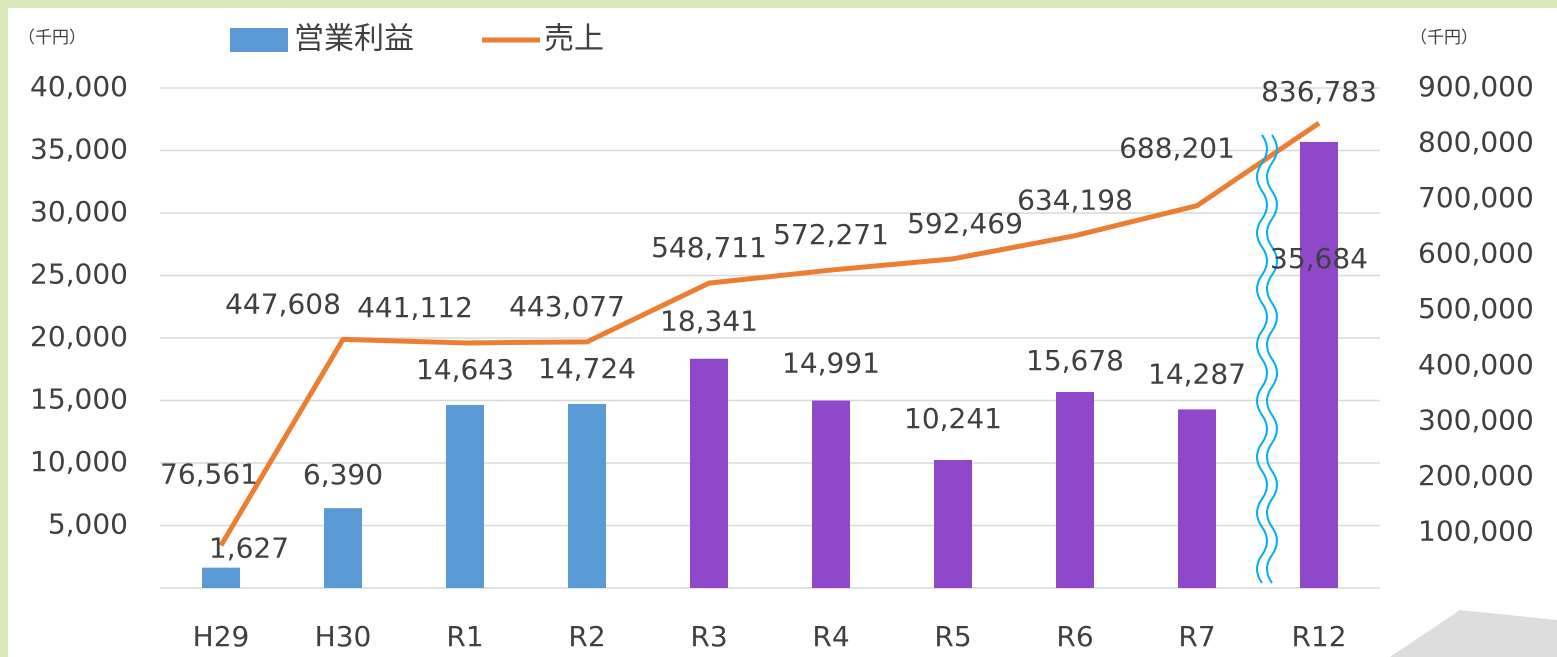  What do you see at coordinates (1476, 419) in the screenshot?
I see `y2-tick-label: 300,000` at bounding box center [1476, 419].